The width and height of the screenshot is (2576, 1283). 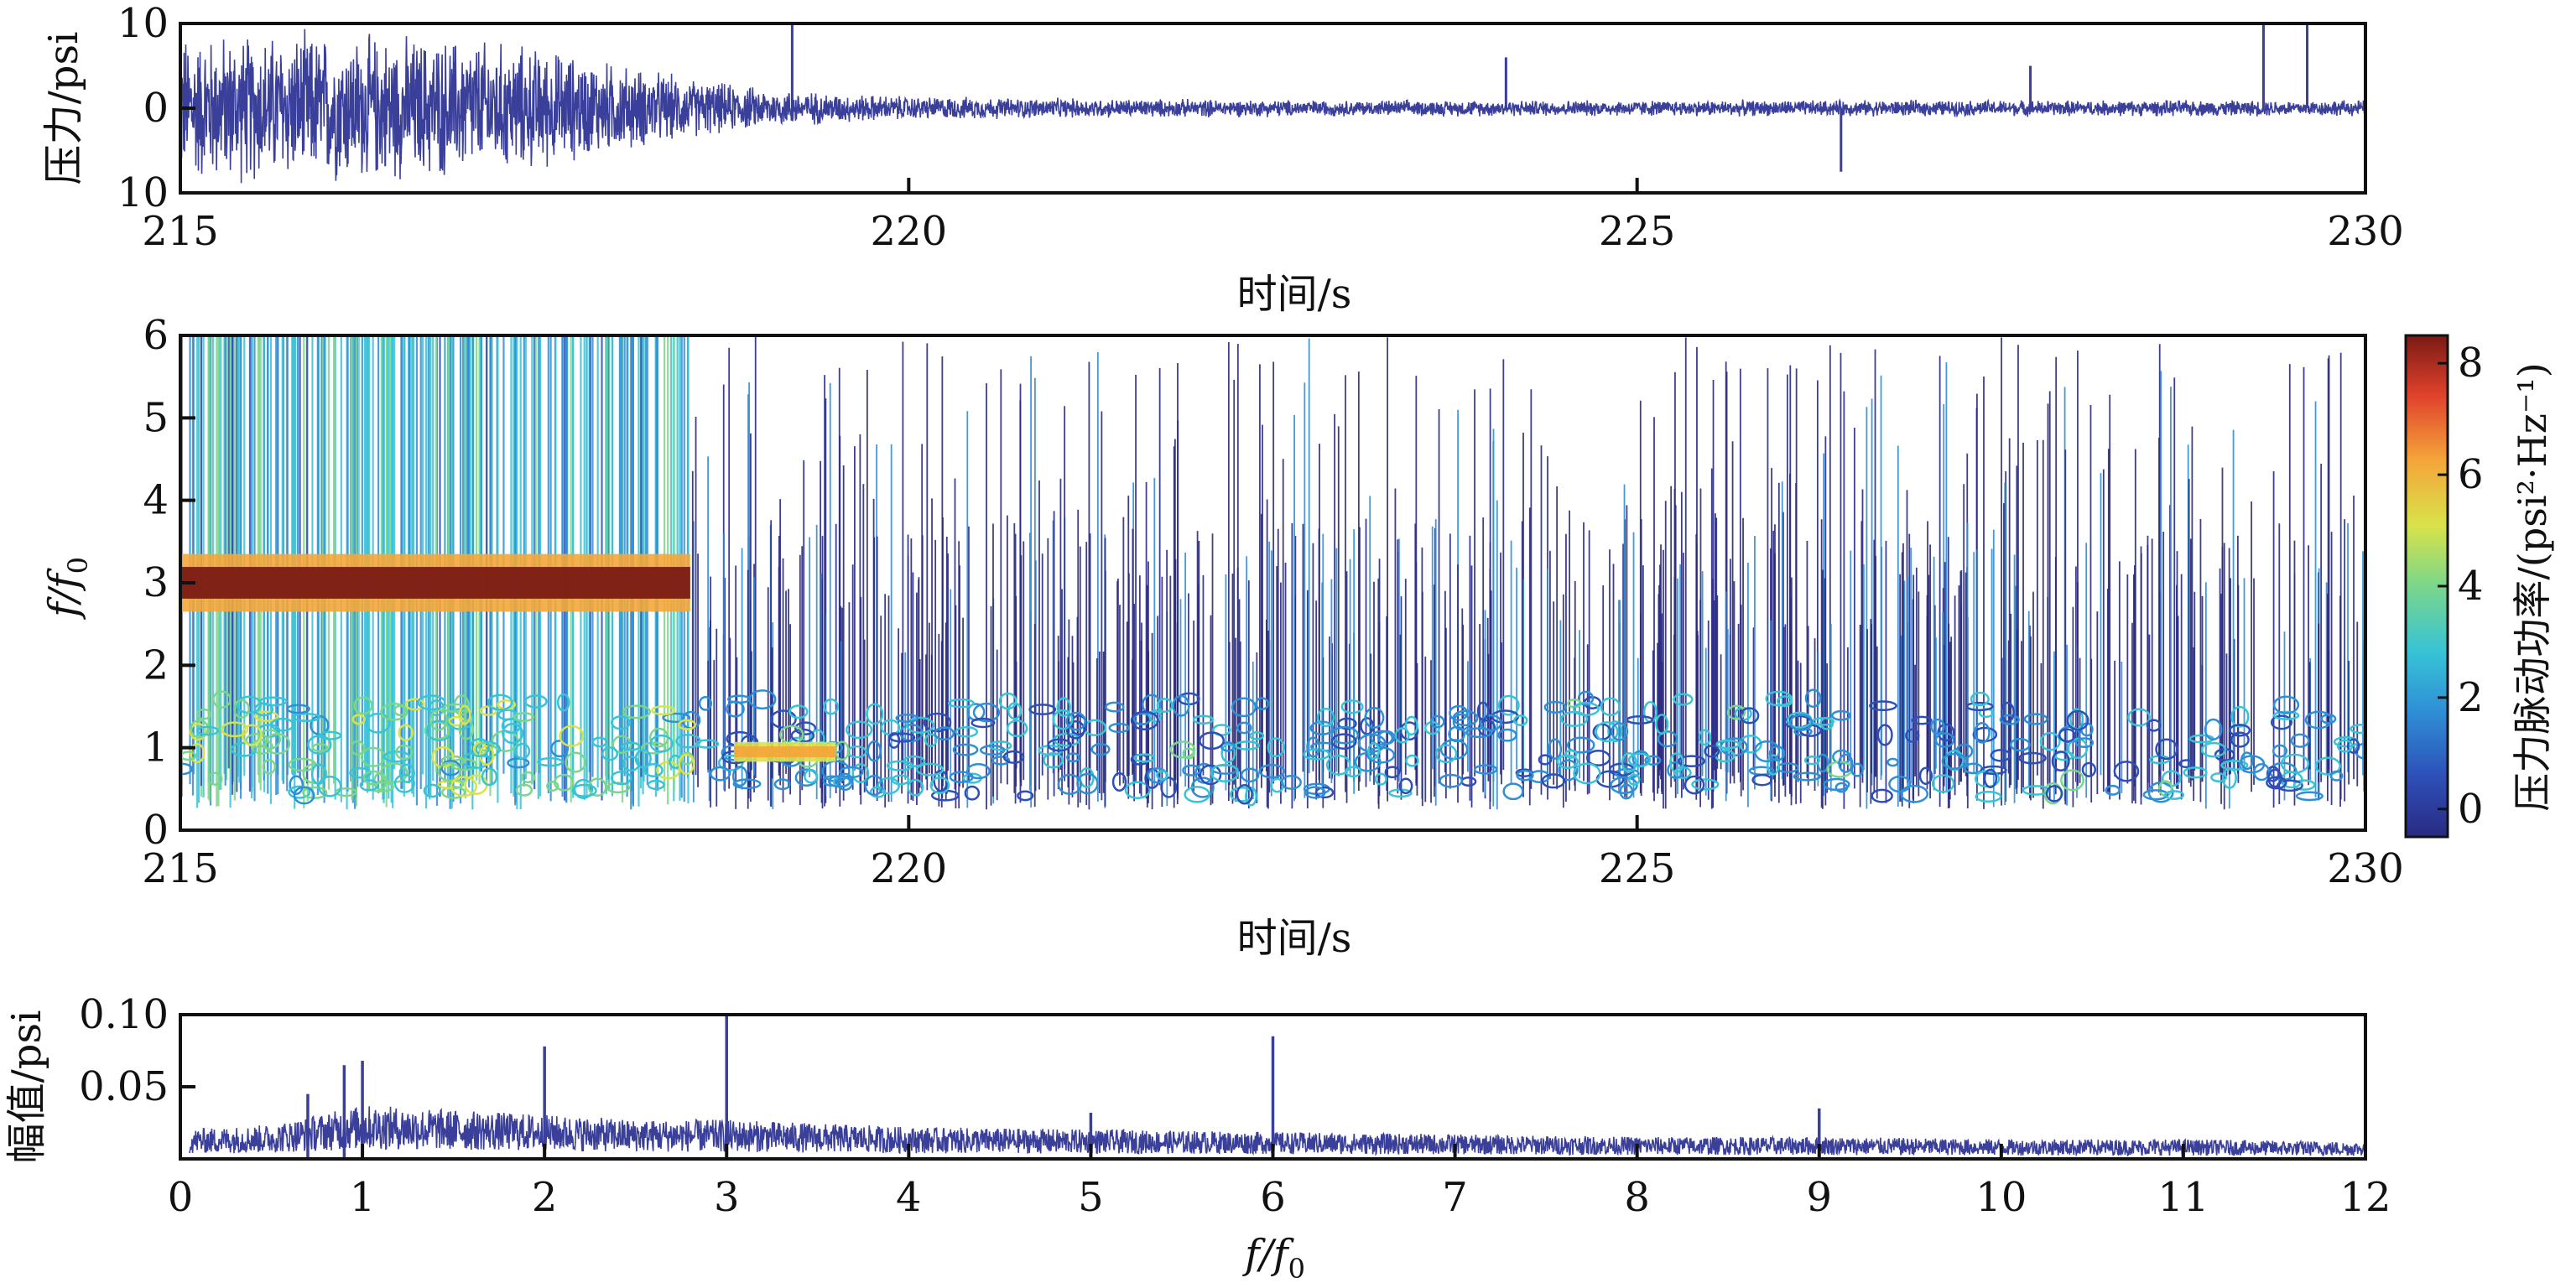 What do you see at coordinates (78, 566) in the screenshot?
I see `spectrogram-y-label-sub: 0` at bounding box center [78, 566].